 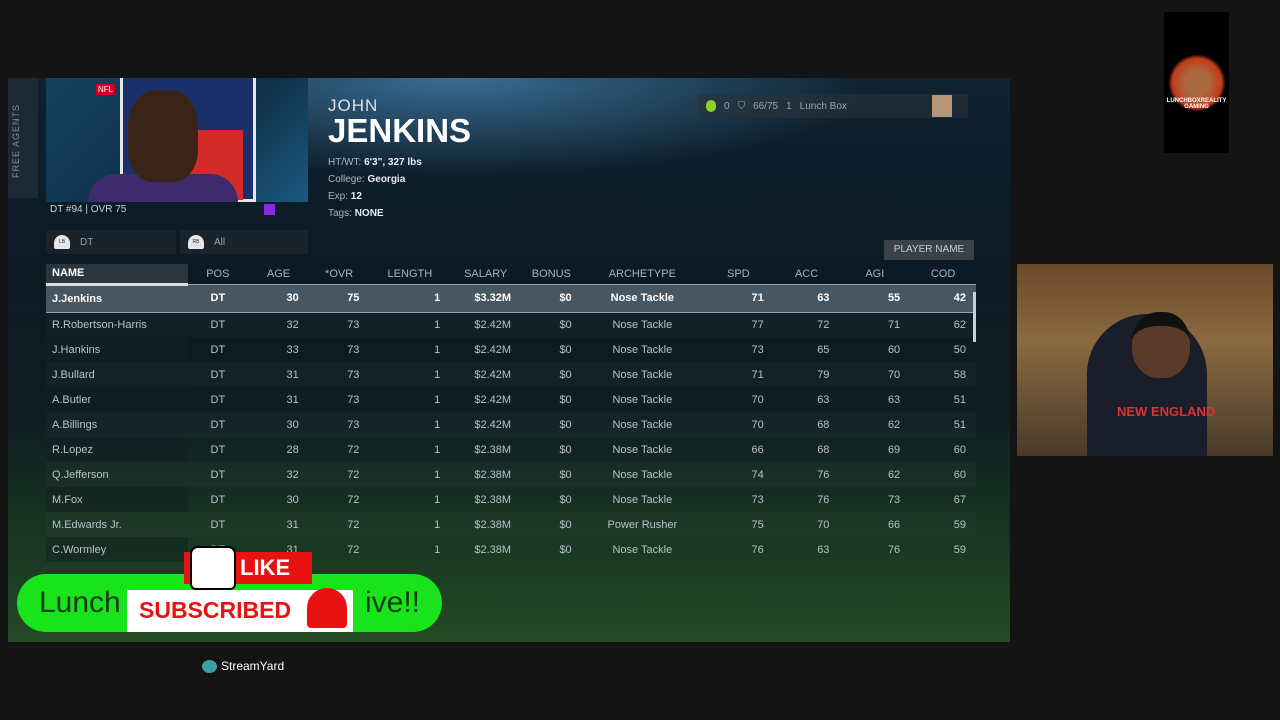 What do you see at coordinates (278, 273) in the screenshot?
I see `column-header: AGE` at bounding box center [278, 273].